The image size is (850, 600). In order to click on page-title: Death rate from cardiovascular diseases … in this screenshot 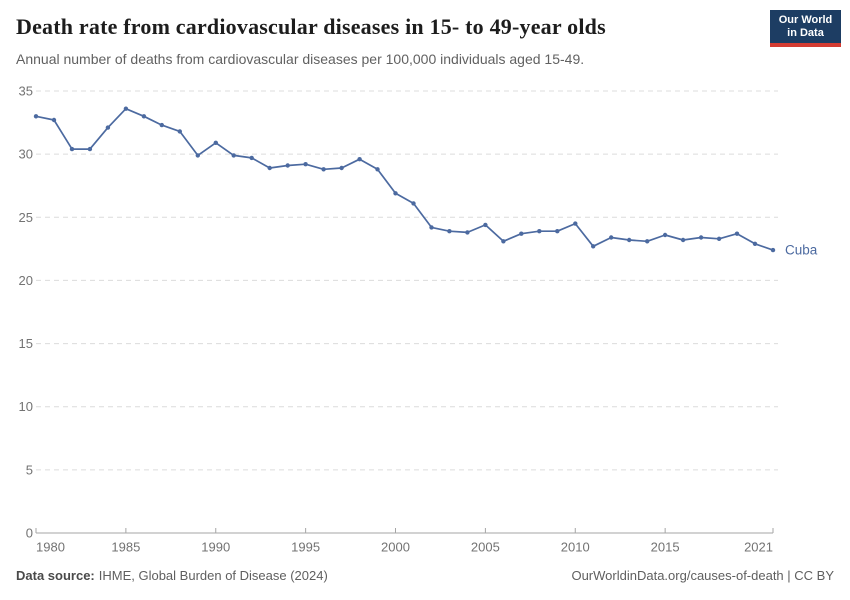, I will do `click(311, 26)`.